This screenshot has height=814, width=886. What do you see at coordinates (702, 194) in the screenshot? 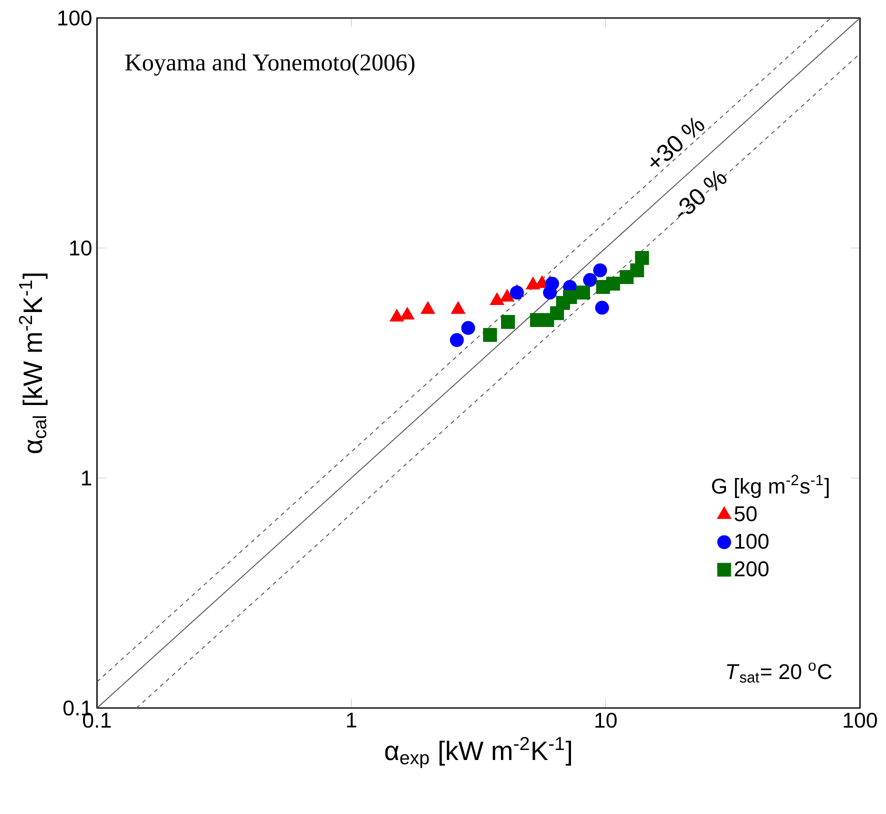
I see `annotation: -30 %` at bounding box center [702, 194].